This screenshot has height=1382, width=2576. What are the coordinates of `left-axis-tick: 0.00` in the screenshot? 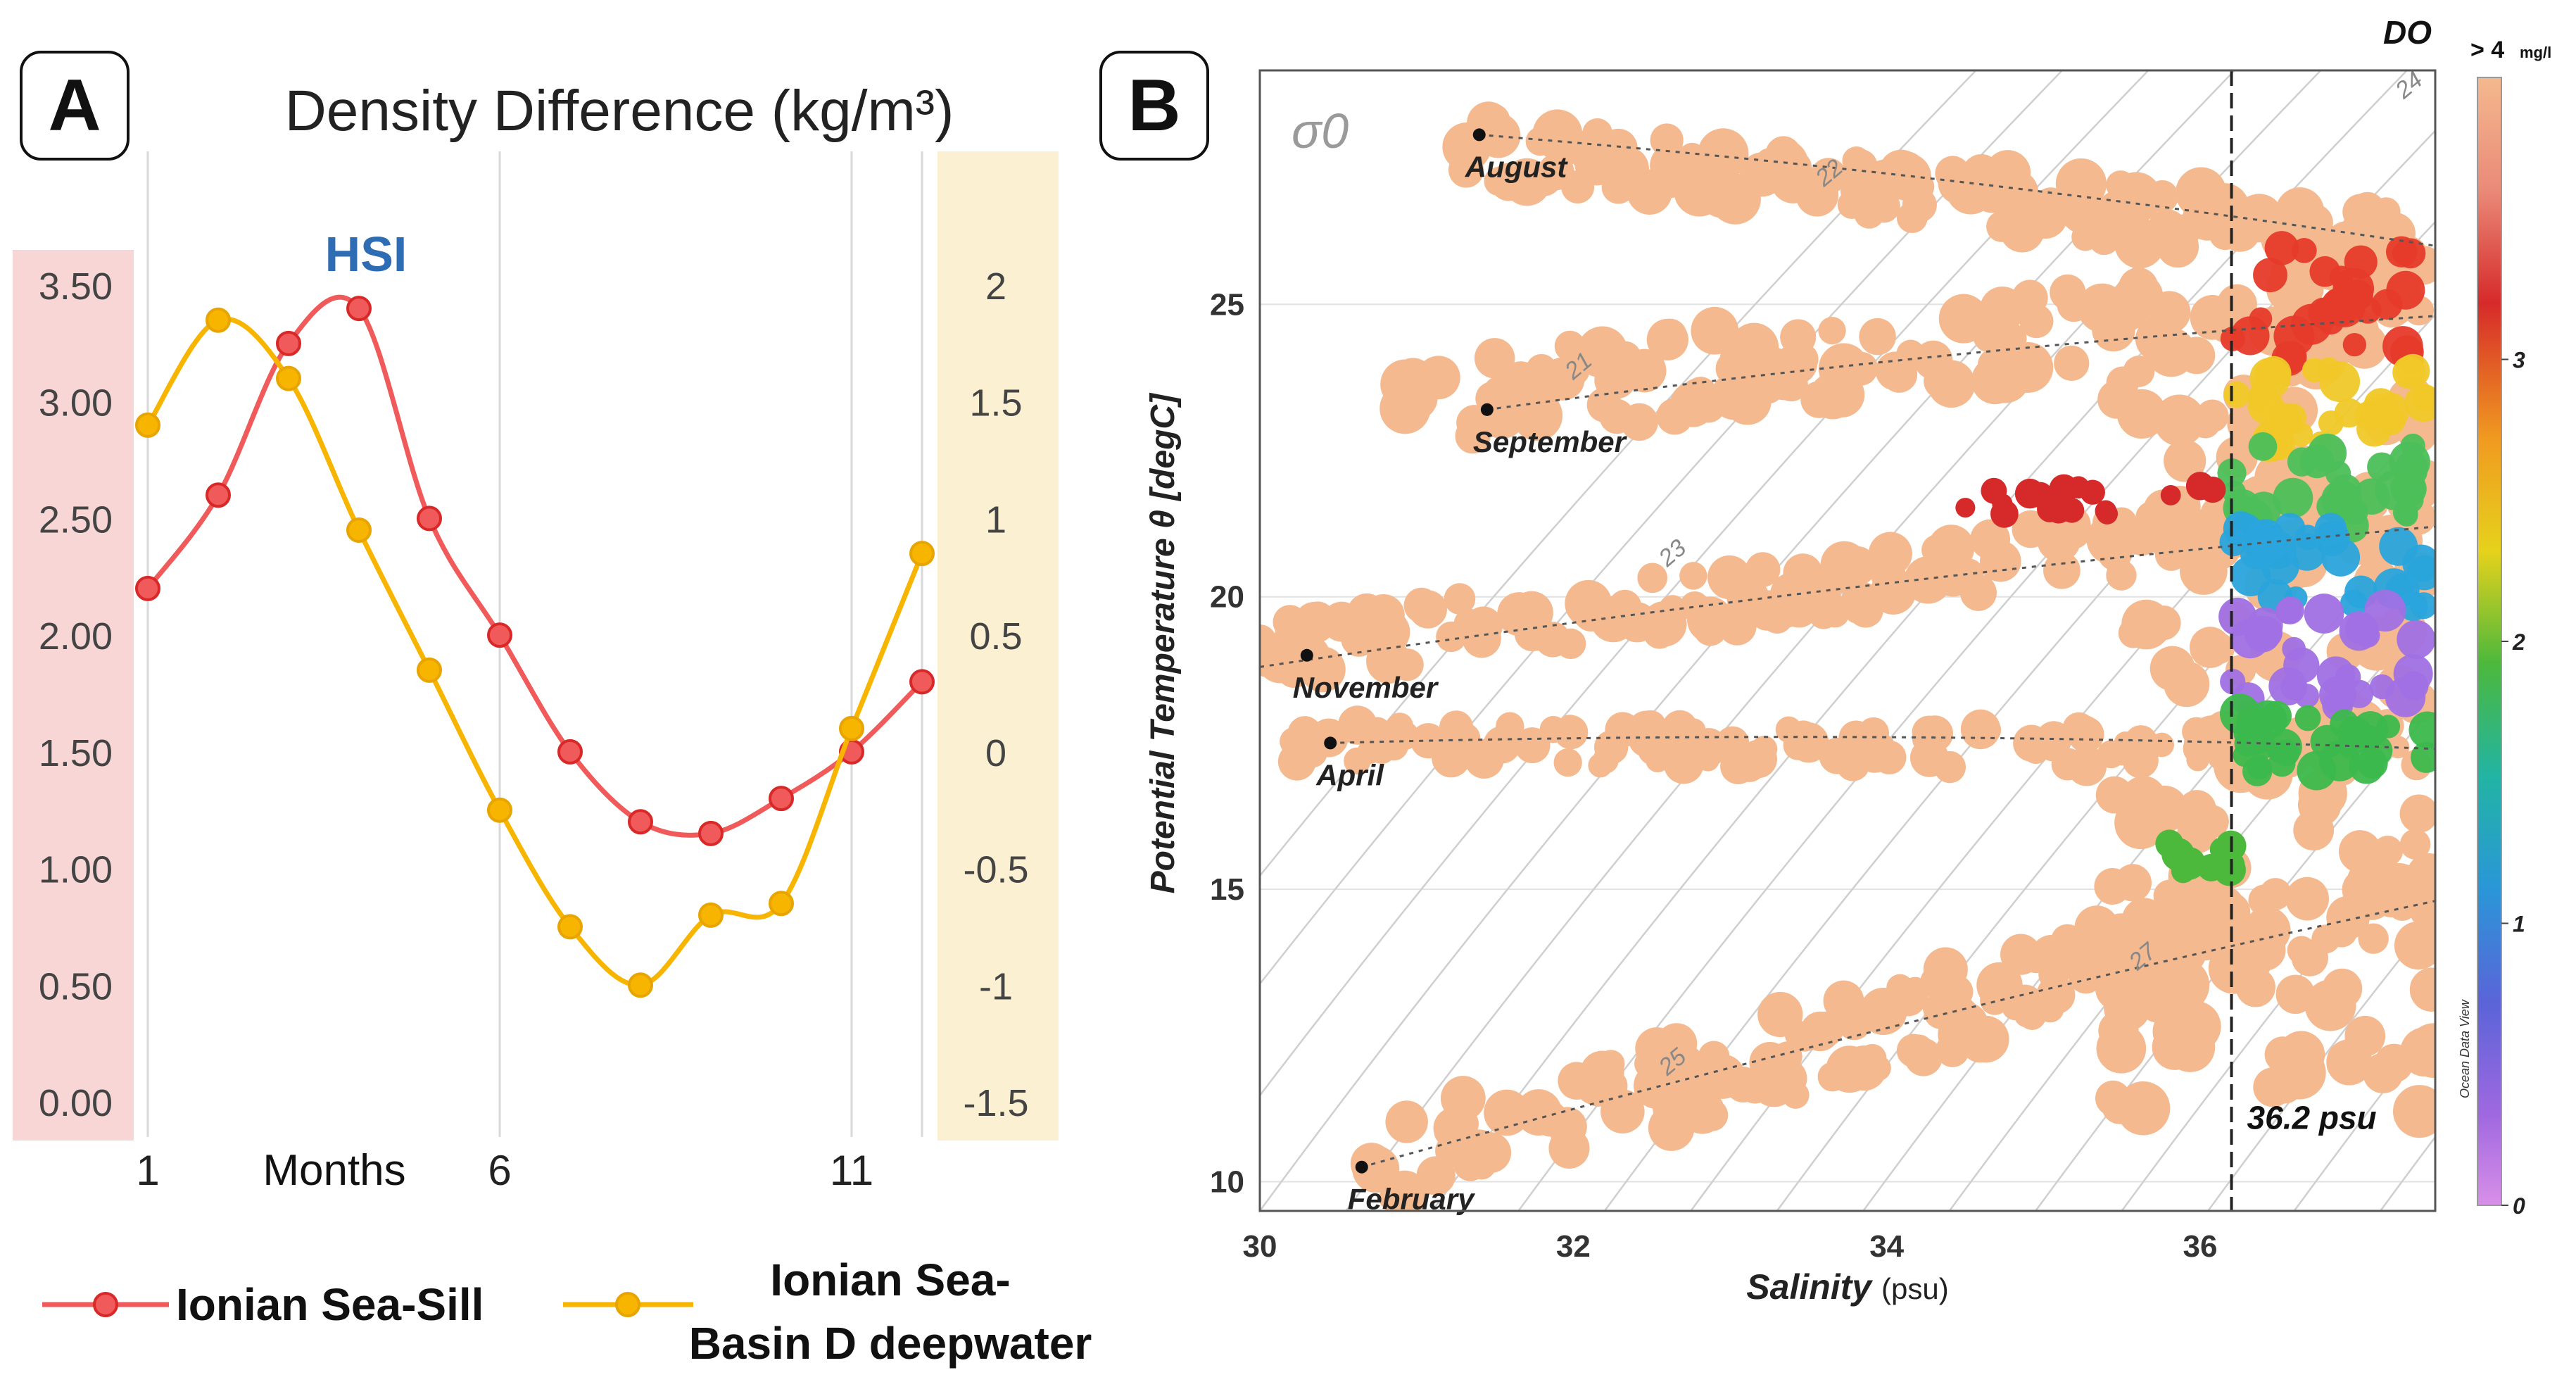 It's located at (76, 1103).